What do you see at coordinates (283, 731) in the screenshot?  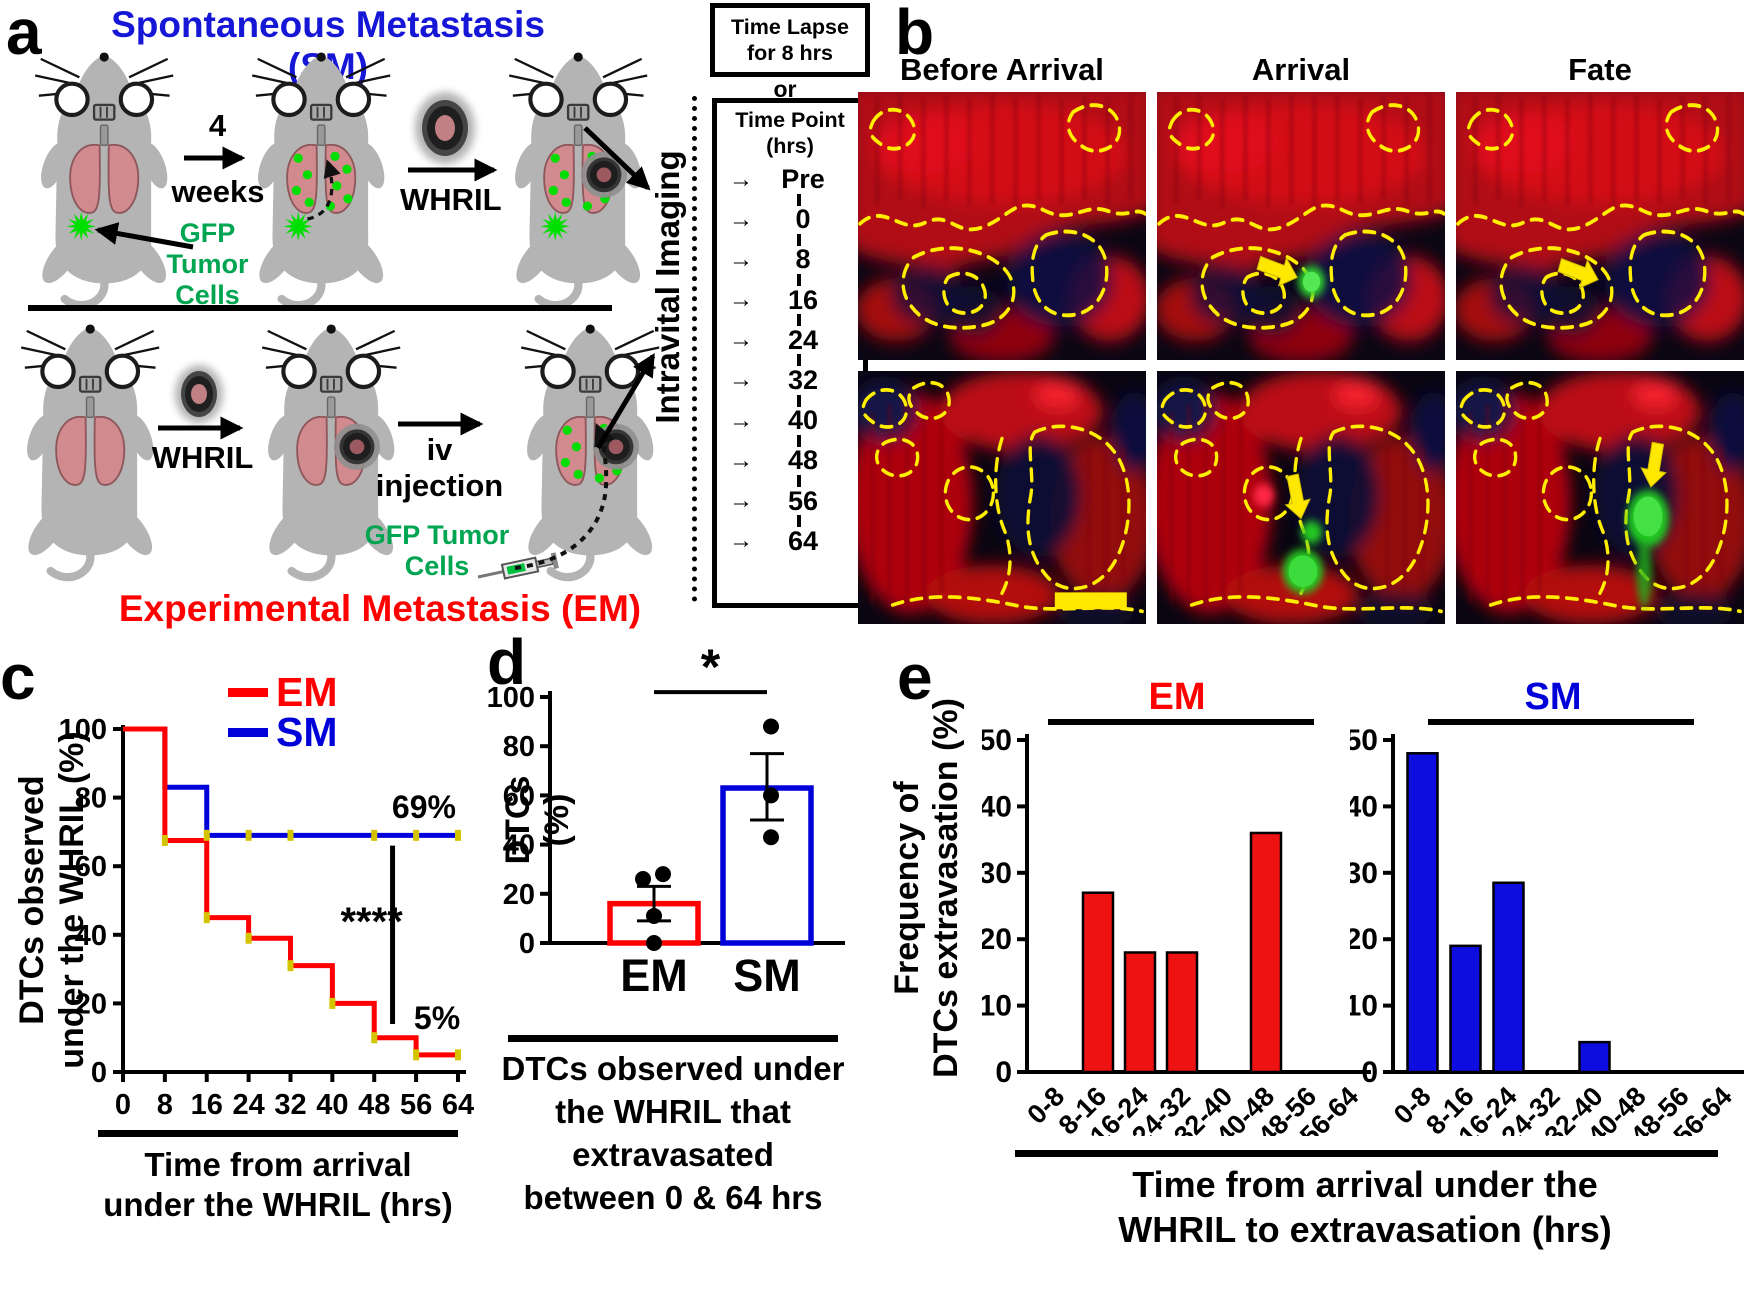 I see `legend-item-SM: SM` at bounding box center [283, 731].